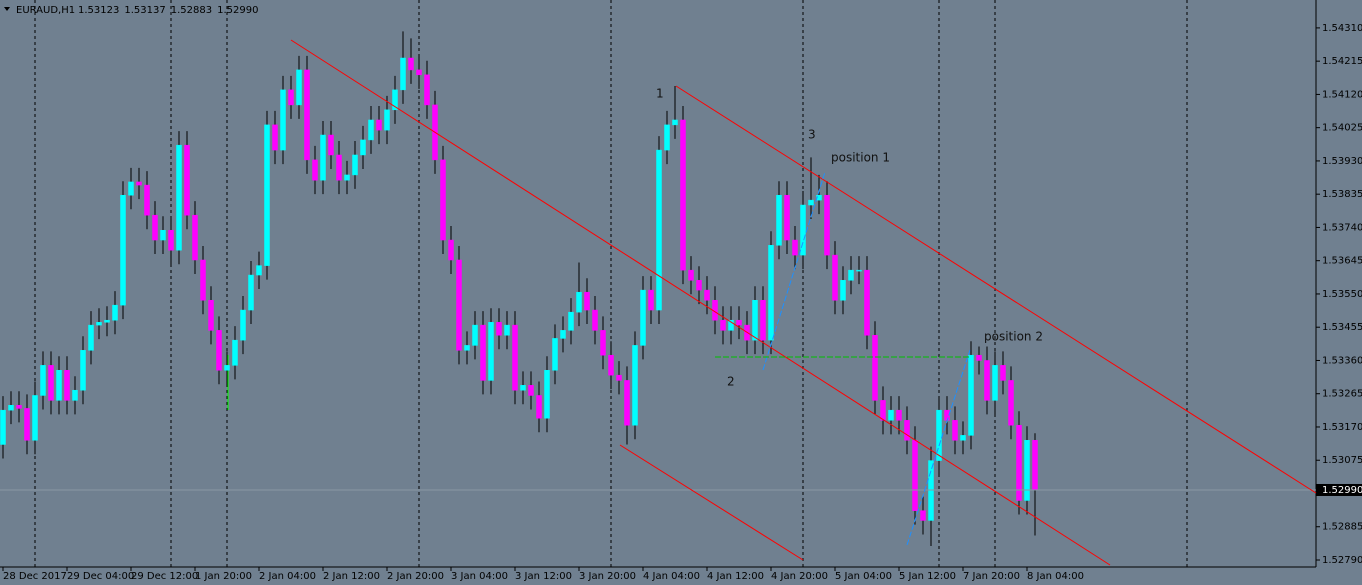 The width and height of the screenshot is (1362, 585). What do you see at coordinates (1055, 576) in the screenshot?
I see `x-tick-label: 8 Jan 04:00` at bounding box center [1055, 576].